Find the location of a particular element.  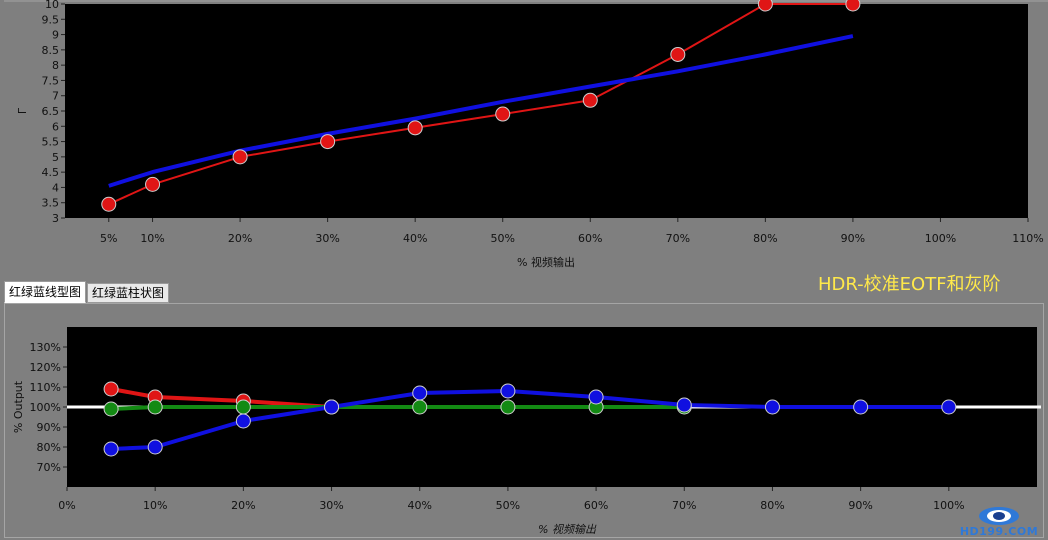

y-tick-label: 9.5 is located at coordinates (51, 19).